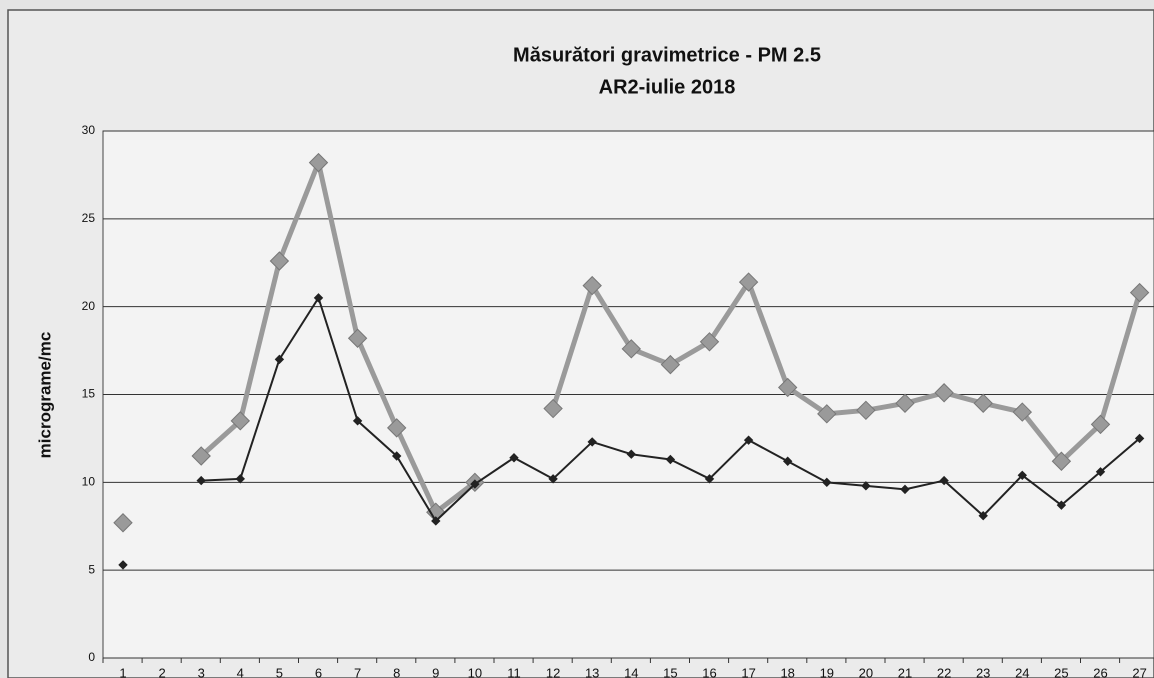 The image size is (1154, 678). What do you see at coordinates (667, 87) in the screenshot?
I see `chart-subtitle: AR2-iulie 2018` at bounding box center [667, 87].